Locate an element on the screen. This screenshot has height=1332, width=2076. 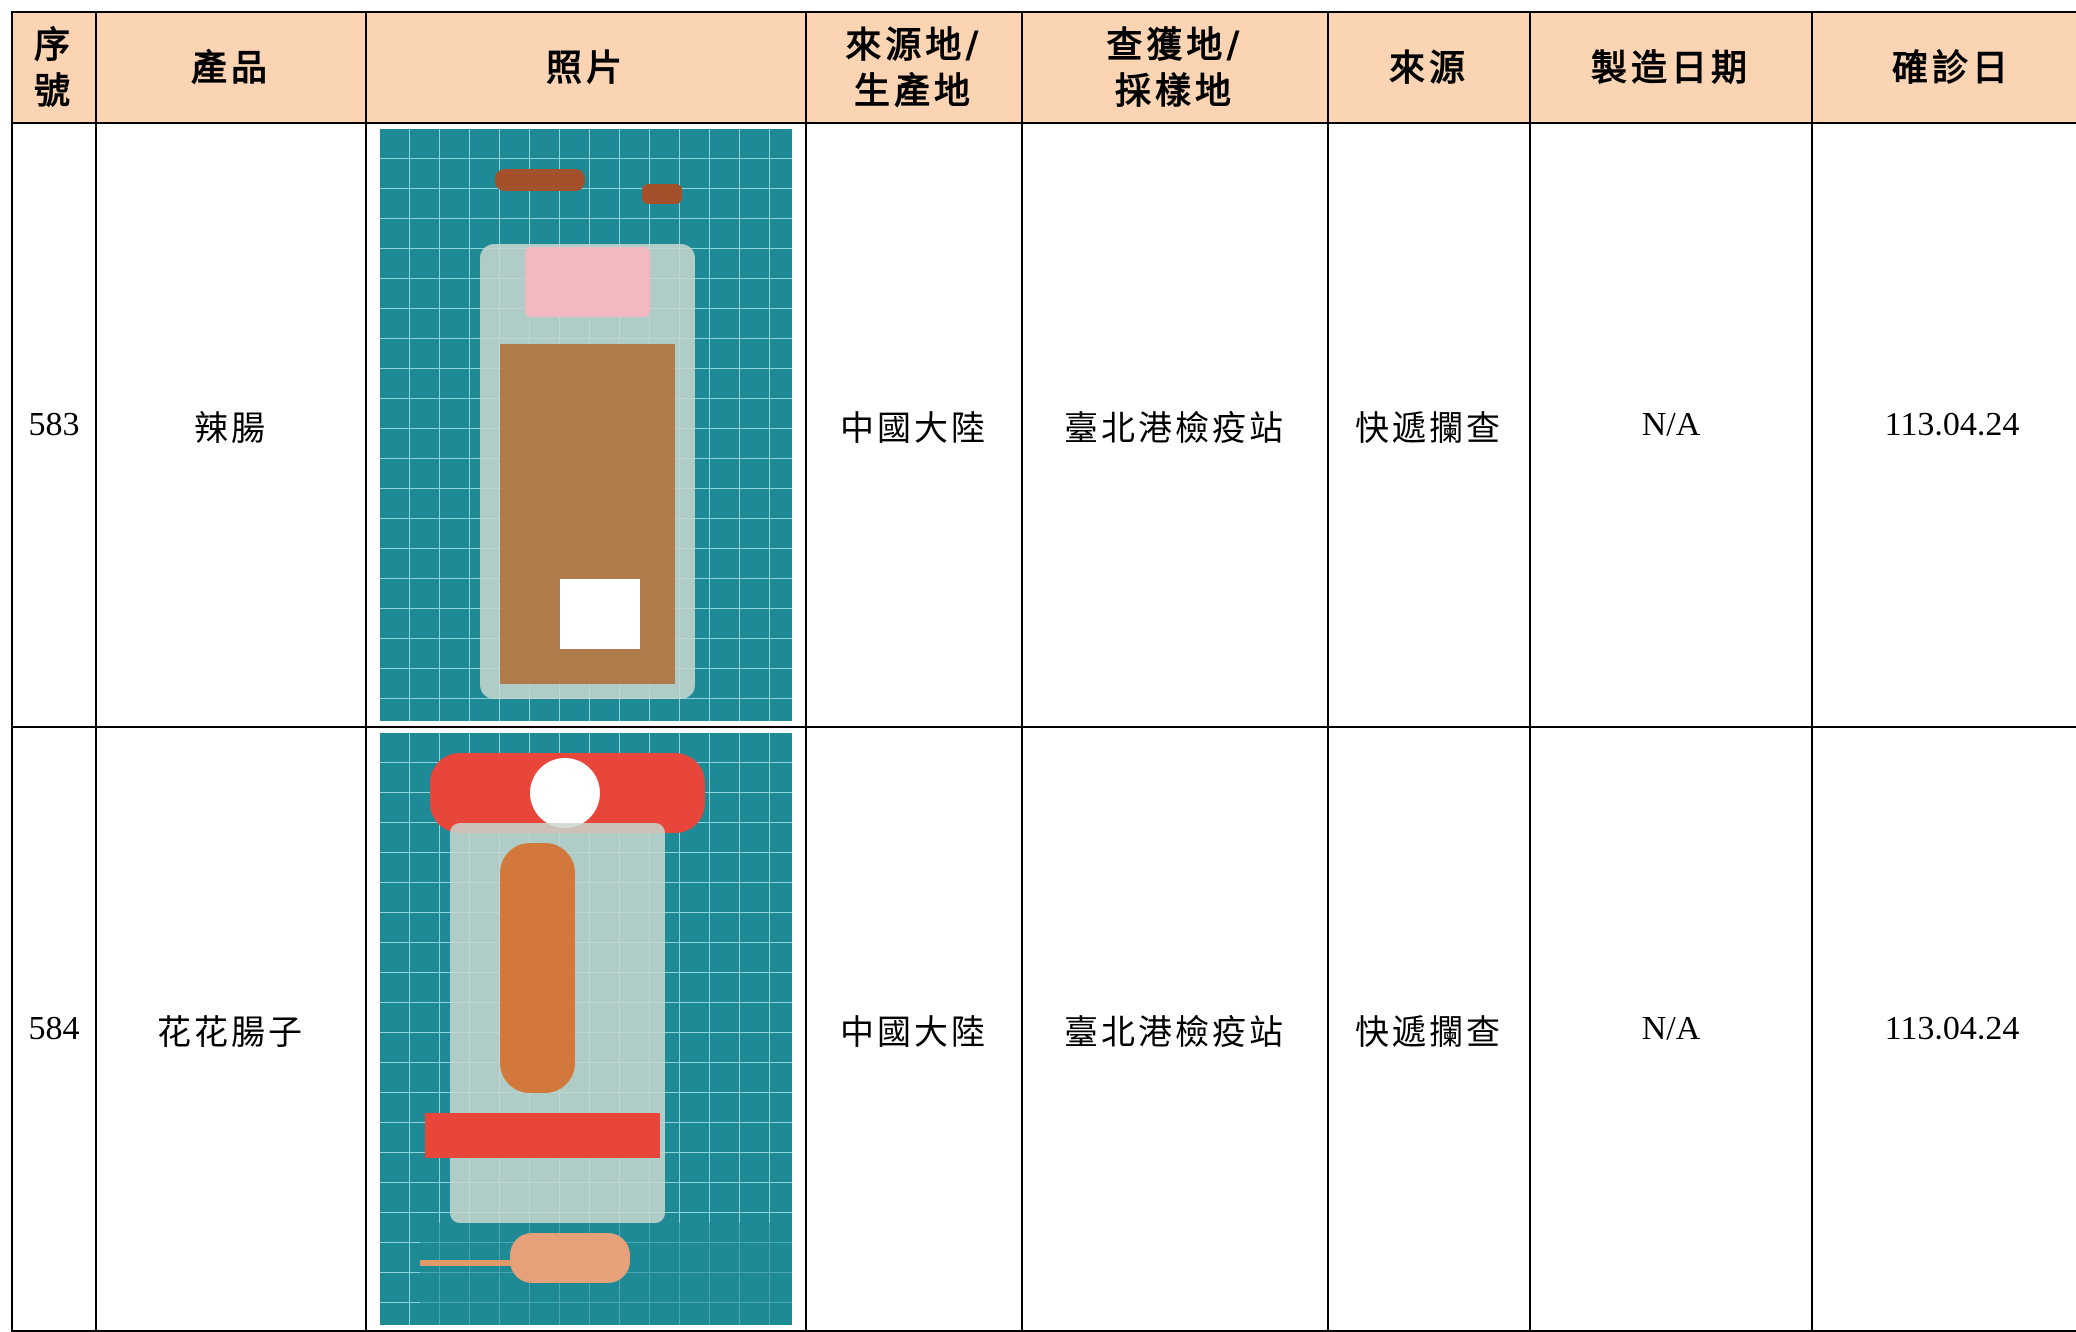
header-text: 製造日期 is located at coordinates (1670, 67).